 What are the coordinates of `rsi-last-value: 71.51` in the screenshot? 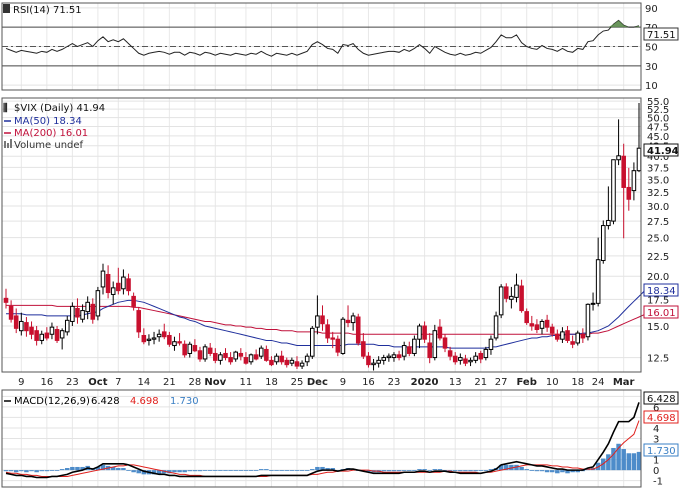 It's located at (661, 35).